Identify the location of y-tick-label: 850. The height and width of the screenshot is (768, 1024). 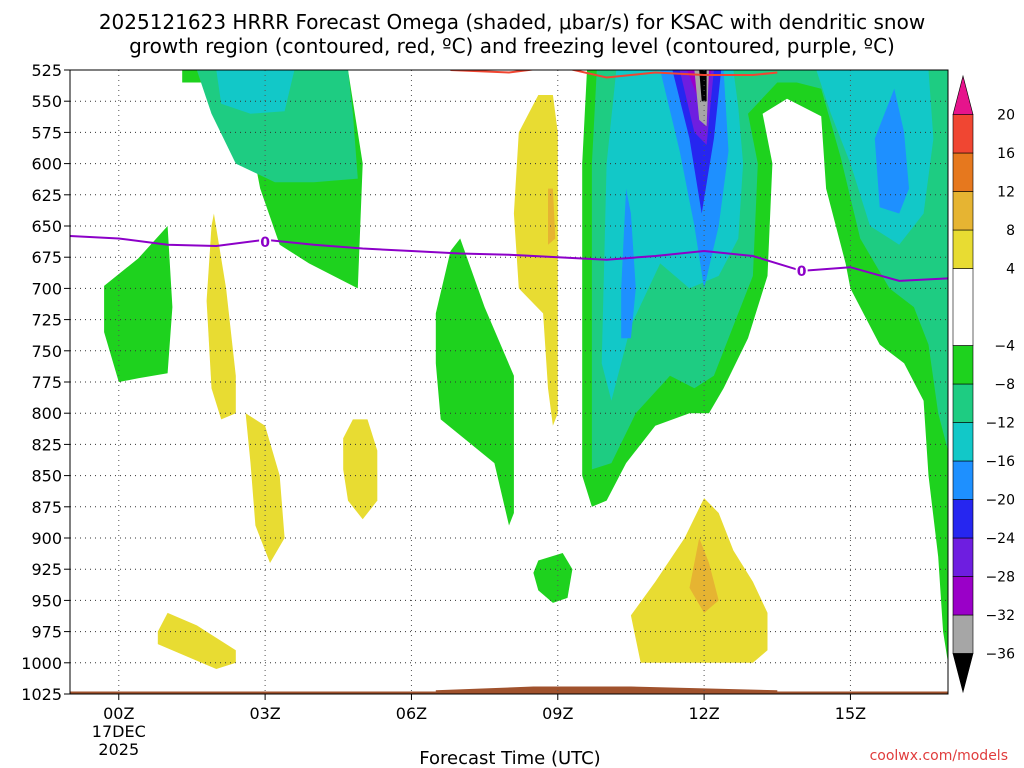
(46, 476).